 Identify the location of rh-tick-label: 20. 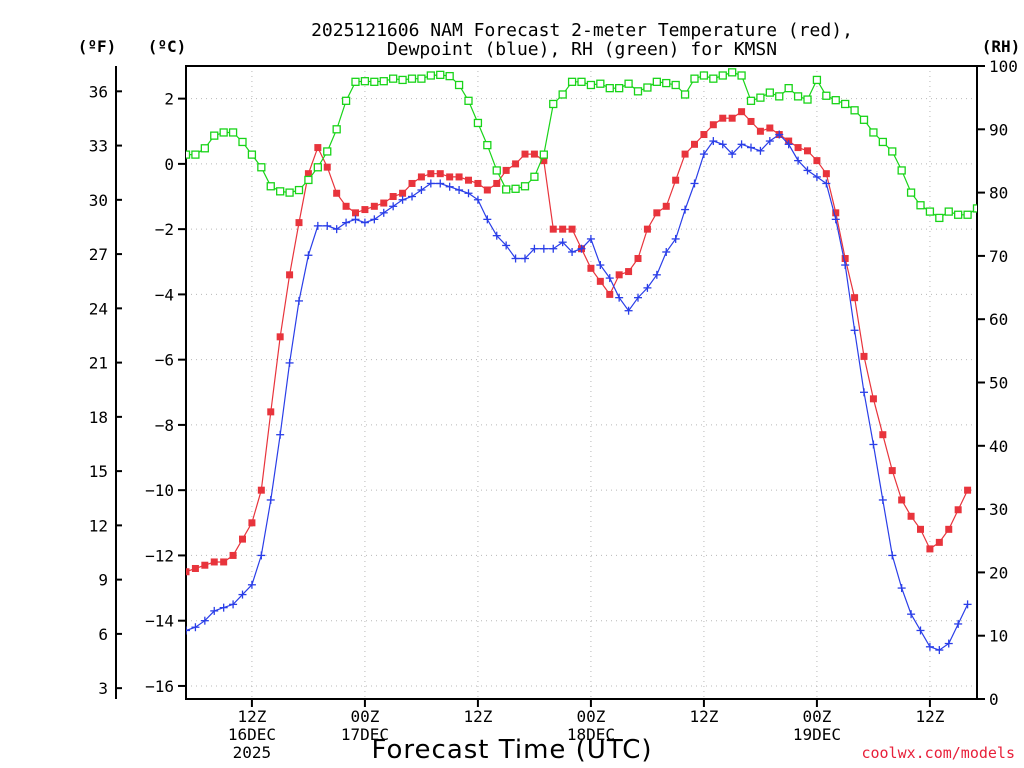
(998, 572).